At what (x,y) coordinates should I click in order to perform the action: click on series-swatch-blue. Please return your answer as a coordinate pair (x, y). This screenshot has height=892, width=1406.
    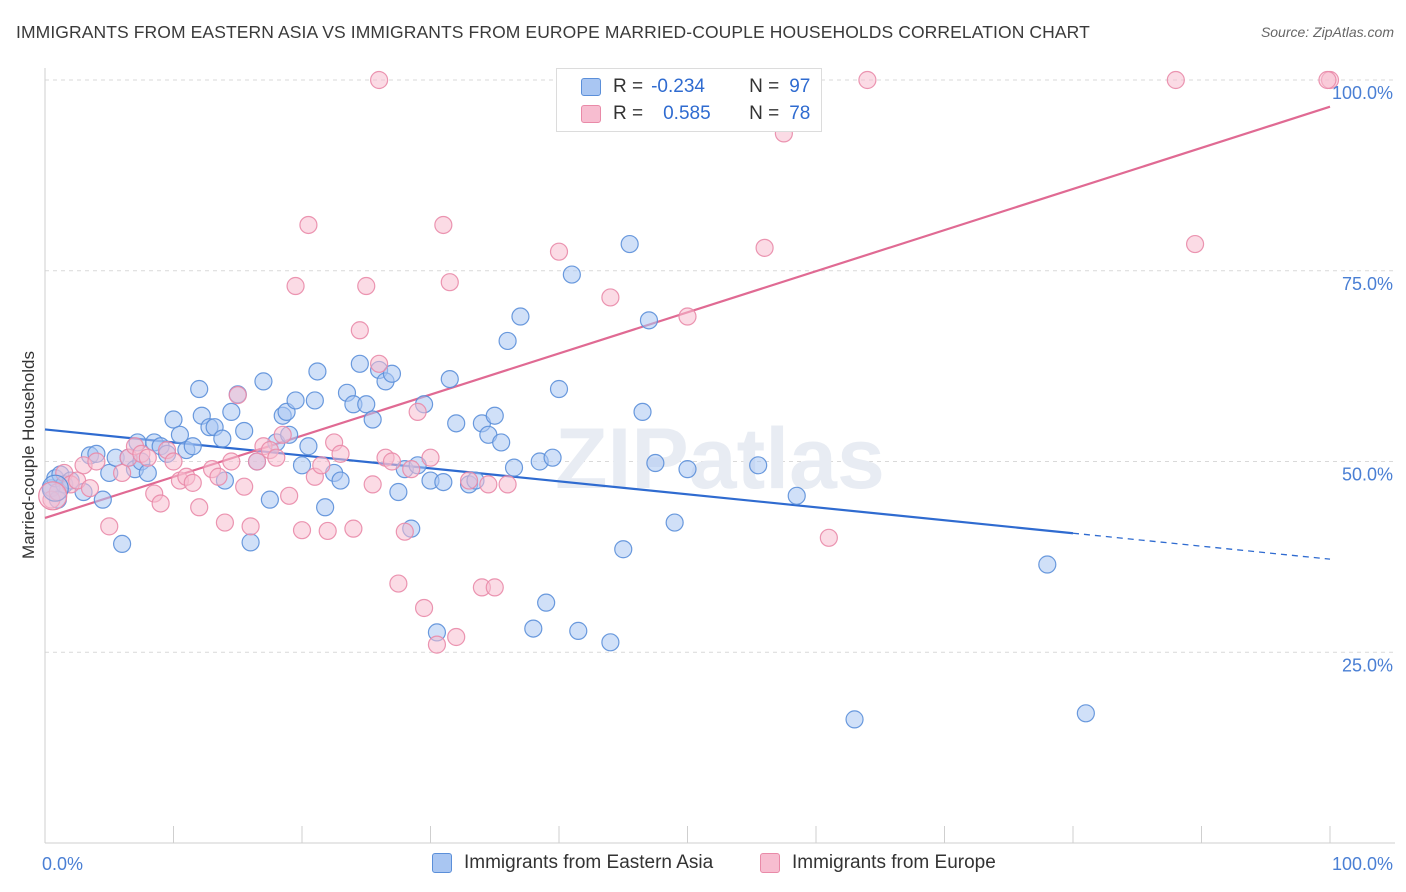
    Looking at the image, I should click on (442, 863).